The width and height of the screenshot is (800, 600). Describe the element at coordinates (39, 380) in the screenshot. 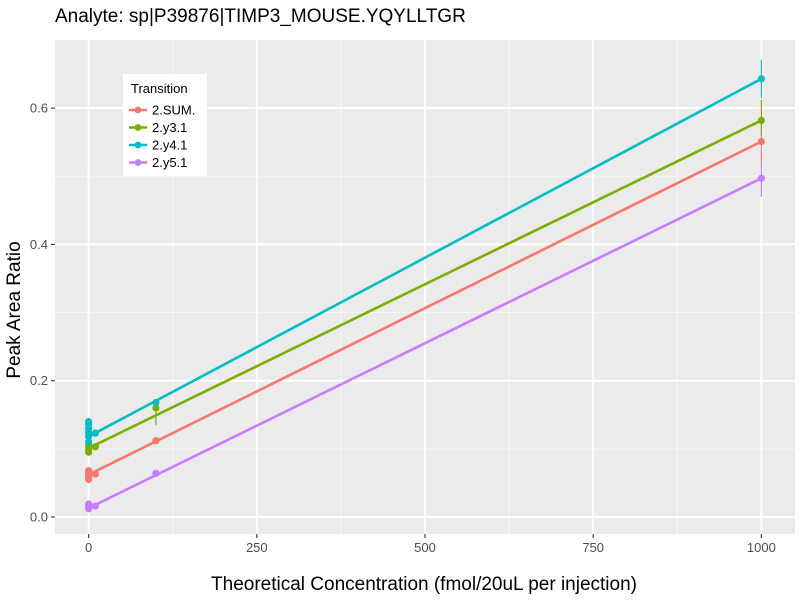

I see `y-tick-label: 0.2` at that location.